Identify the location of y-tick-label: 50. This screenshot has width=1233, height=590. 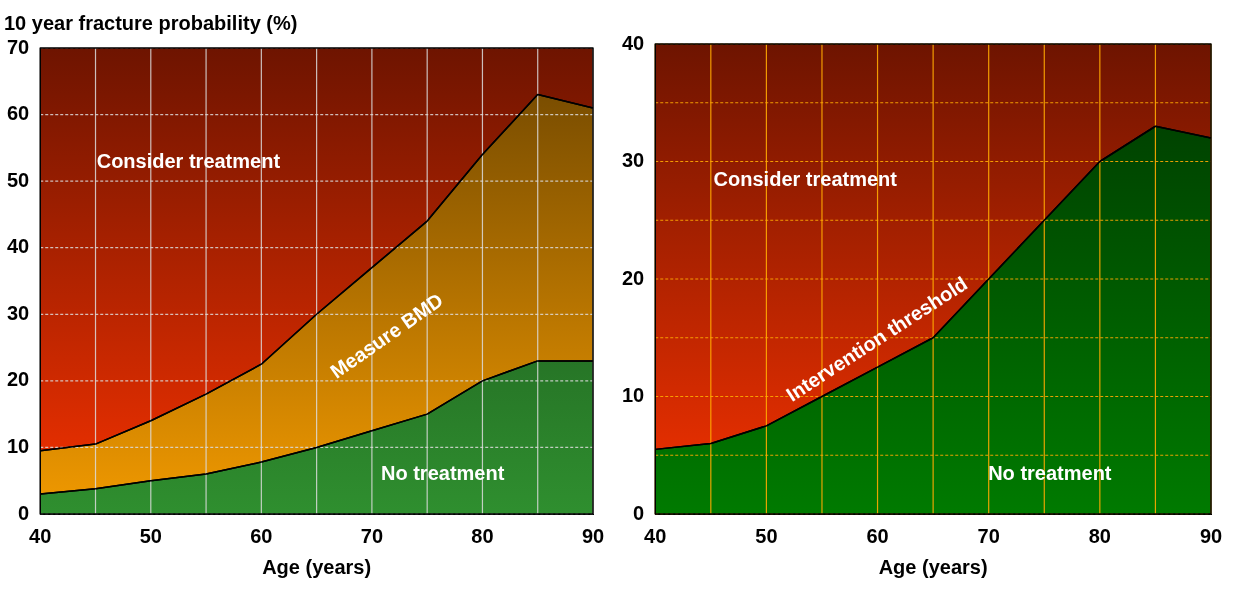
(18, 179).